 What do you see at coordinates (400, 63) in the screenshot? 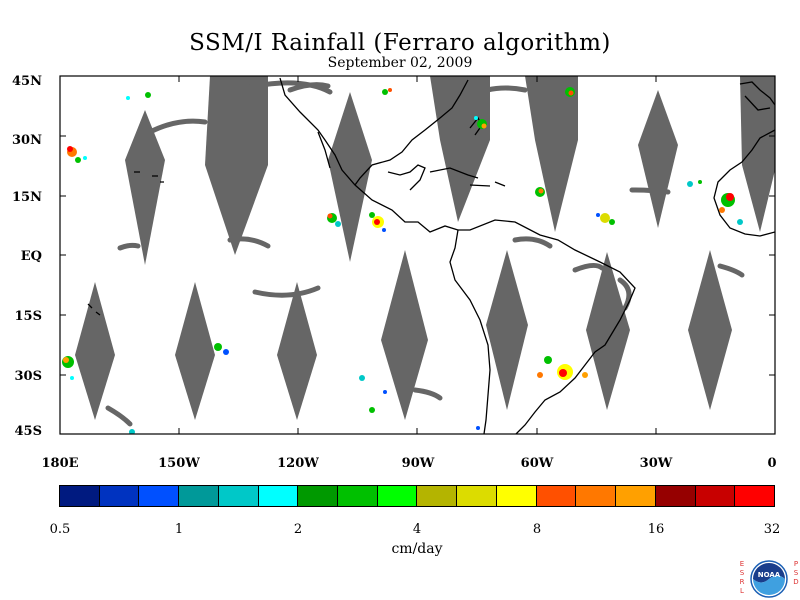
I see `map-date: September 02, 2009` at bounding box center [400, 63].